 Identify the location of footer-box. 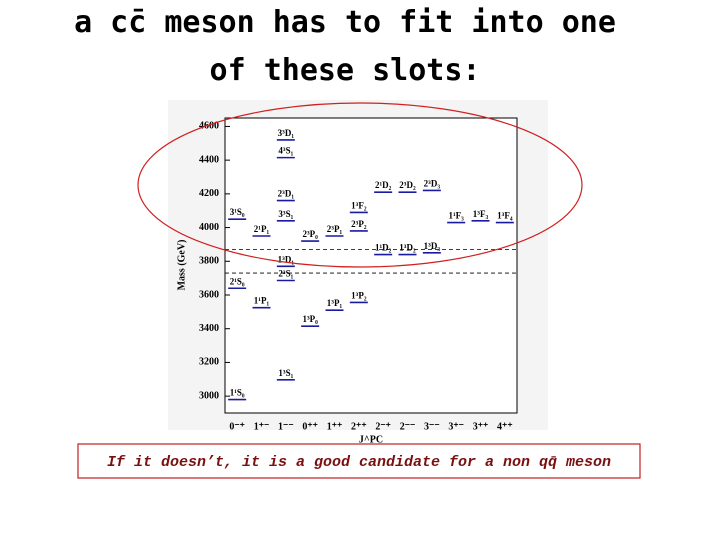
(359, 461).